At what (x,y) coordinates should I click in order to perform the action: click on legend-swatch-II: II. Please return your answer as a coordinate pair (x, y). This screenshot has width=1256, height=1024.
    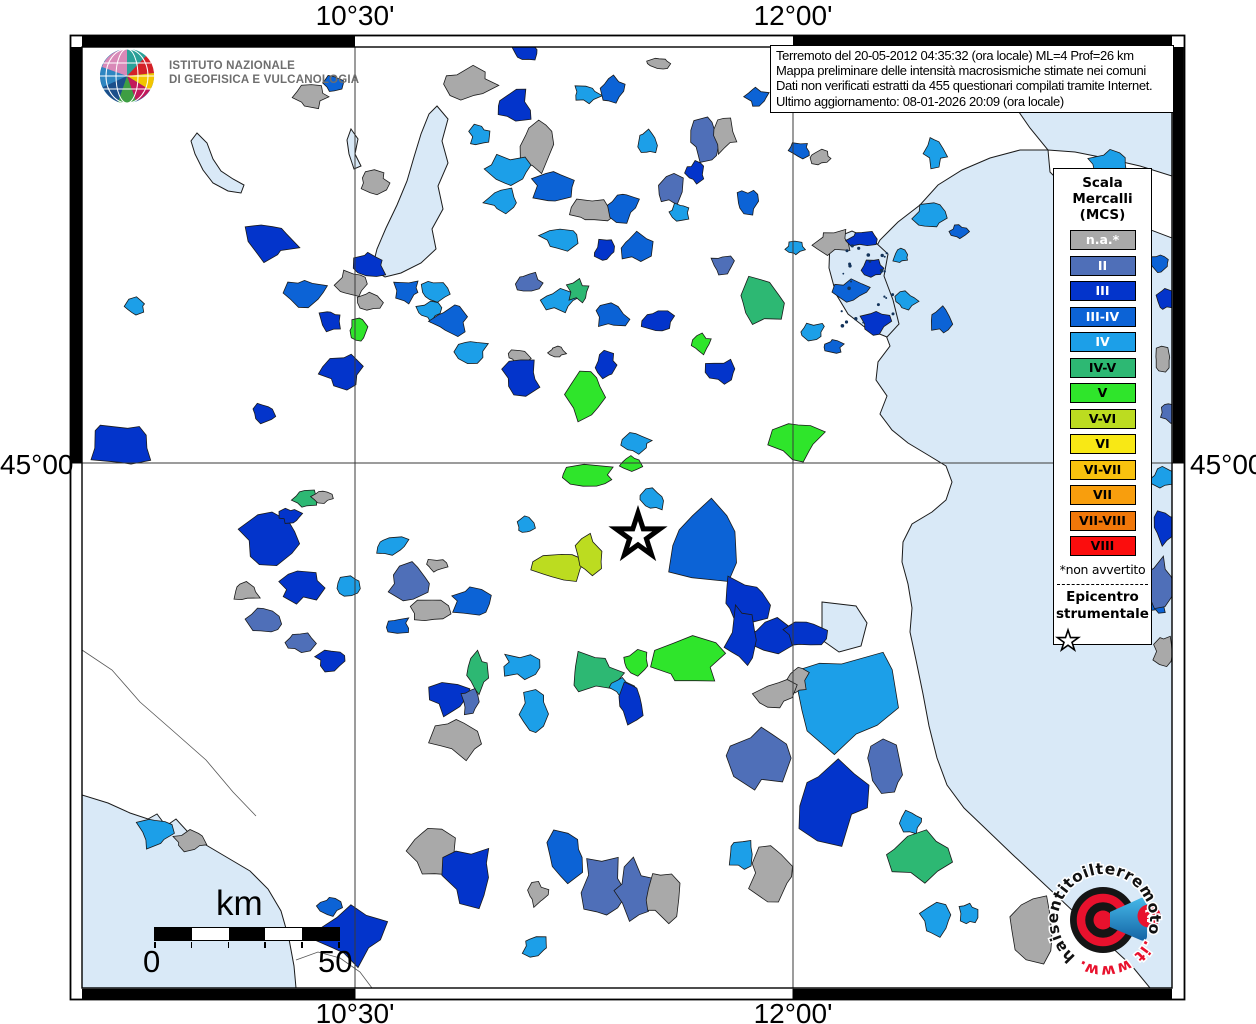
    Looking at the image, I should click on (1102, 265).